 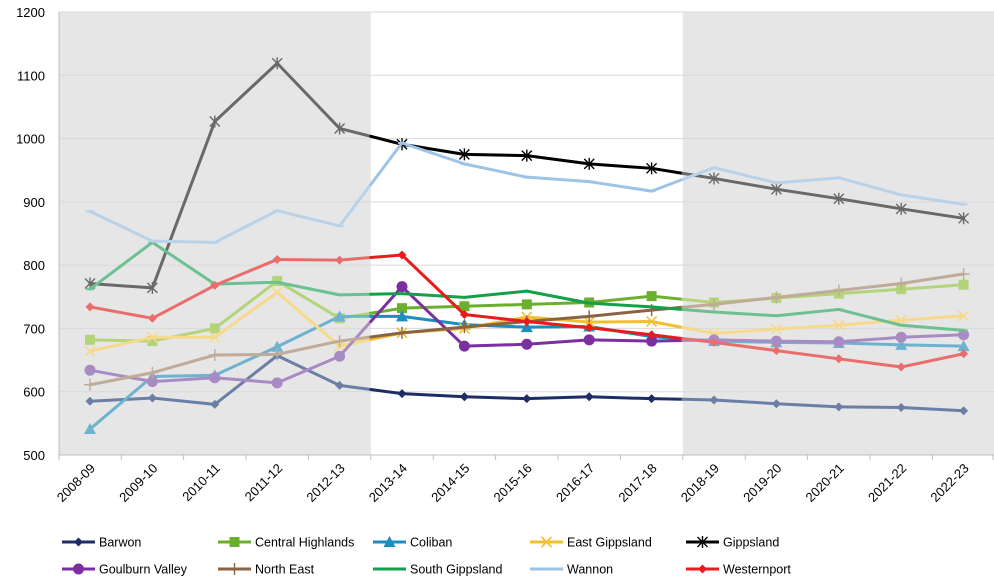 I want to click on legend-item-gippsland: Gippsland, so click(x=732, y=543).